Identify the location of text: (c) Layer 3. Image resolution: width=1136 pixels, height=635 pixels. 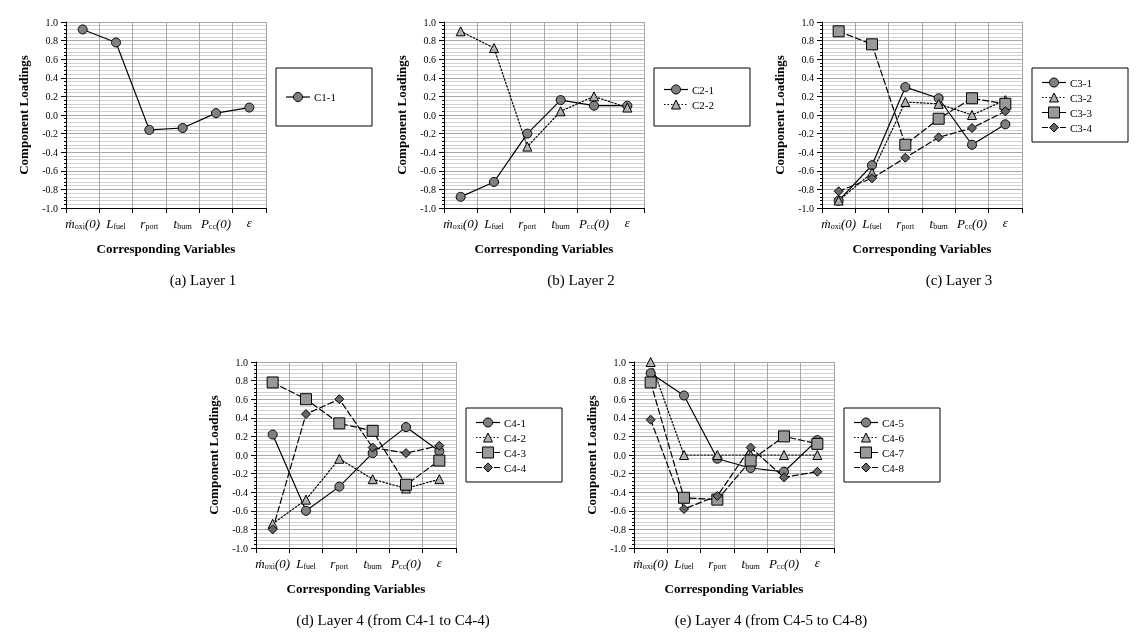
(959, 280).